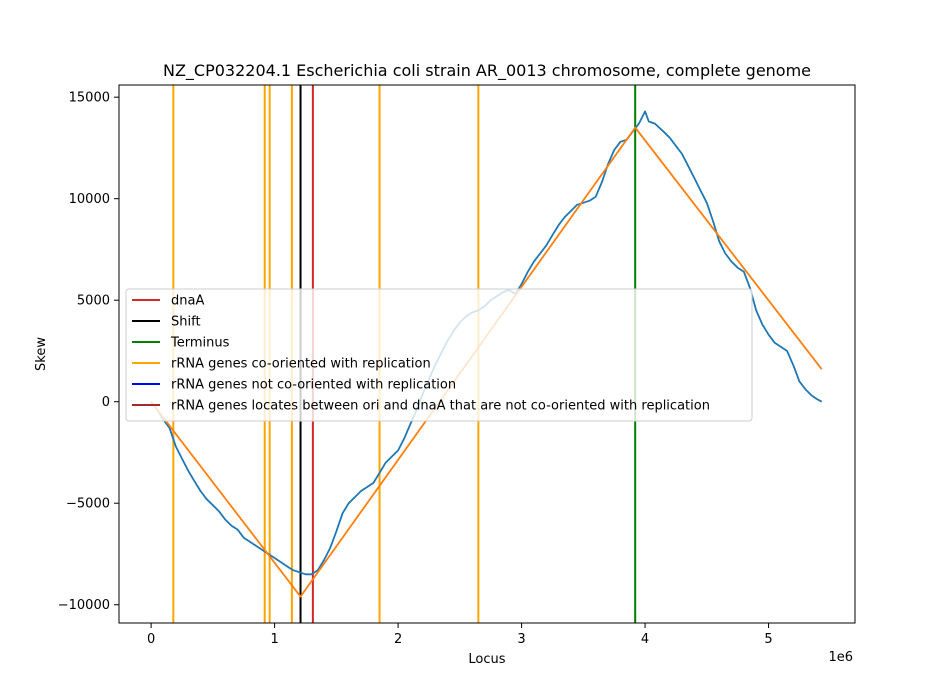  I want to click on y-tick-label-3: 5000, so click(93, 301).